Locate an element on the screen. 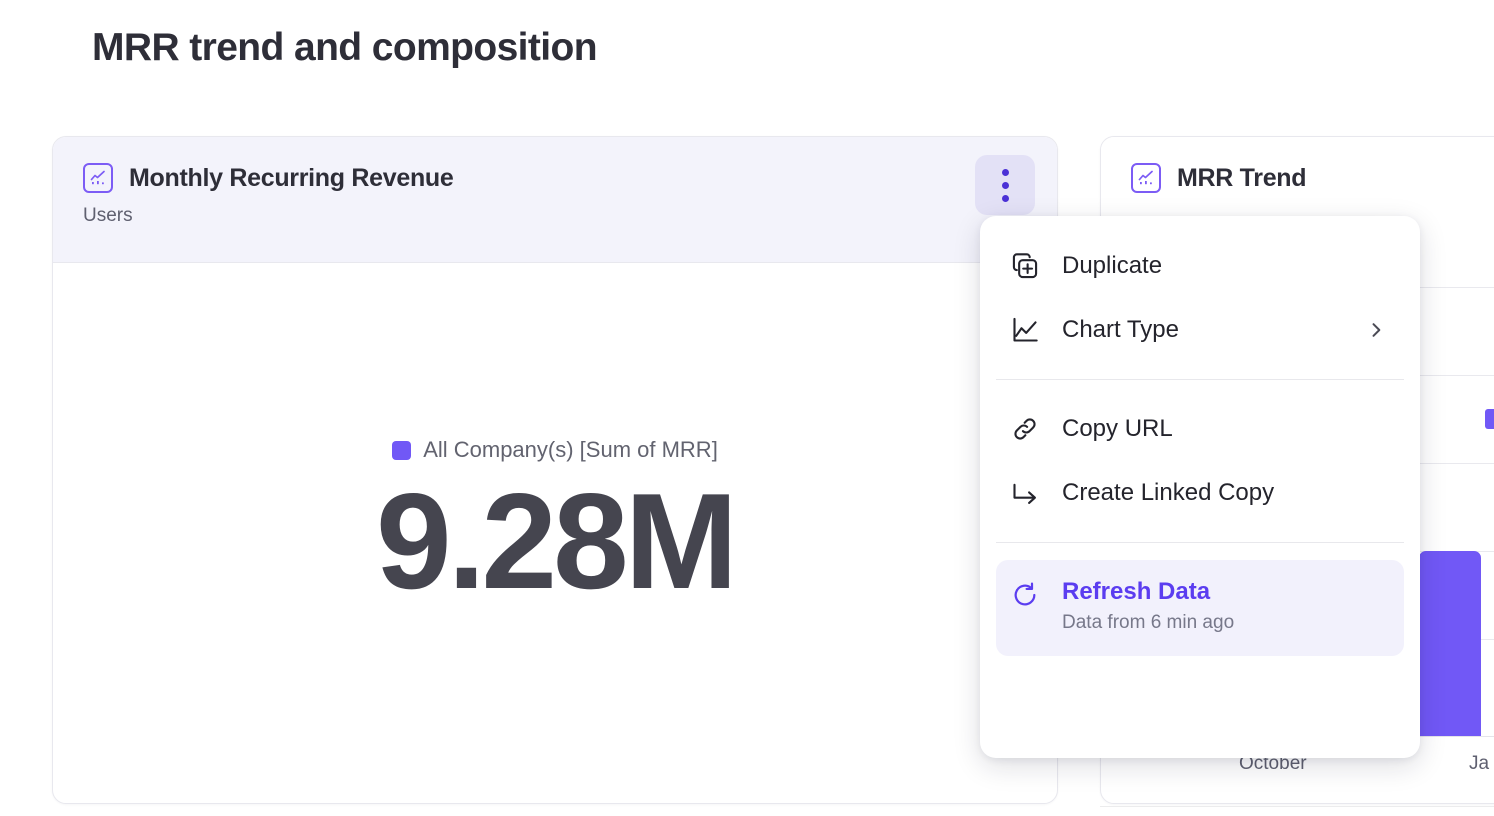 Image resolution: width=1494 pixels, height=816 pixels. card-header: Monthly Recurring Revenue Users is located at coordinates (555, 200).